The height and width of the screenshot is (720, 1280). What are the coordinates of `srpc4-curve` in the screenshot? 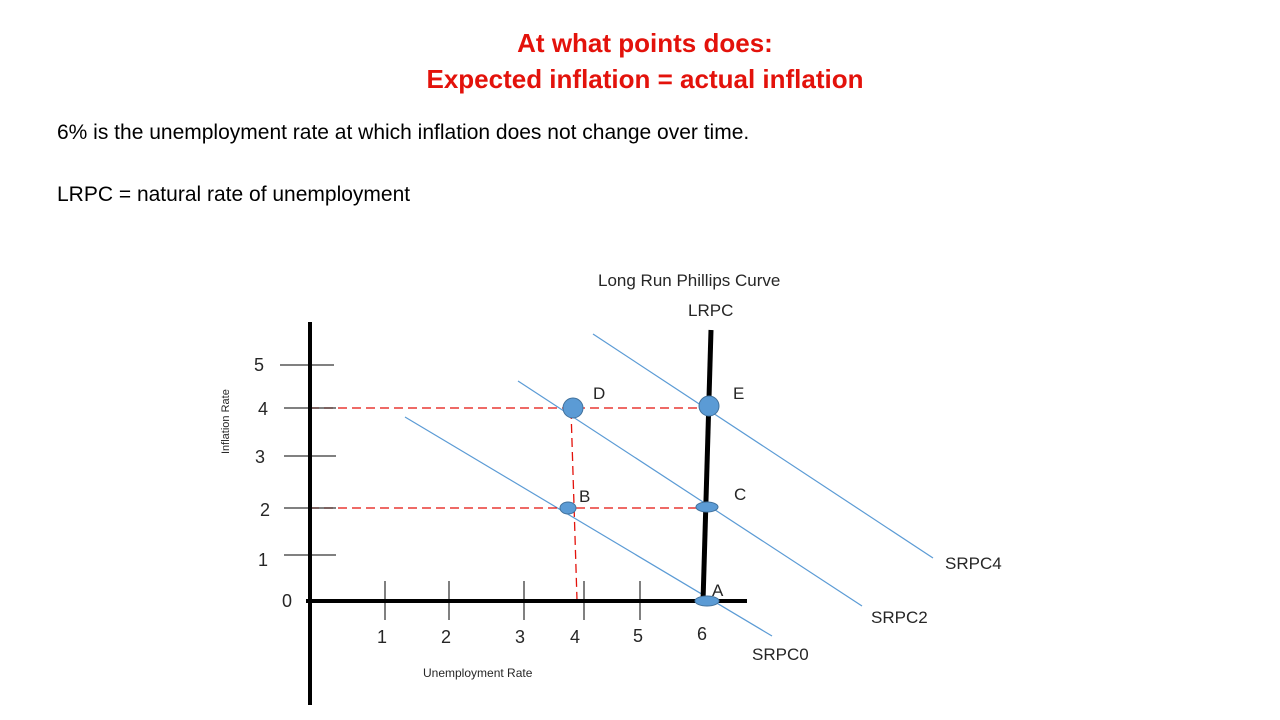 It's located at (763, 446).